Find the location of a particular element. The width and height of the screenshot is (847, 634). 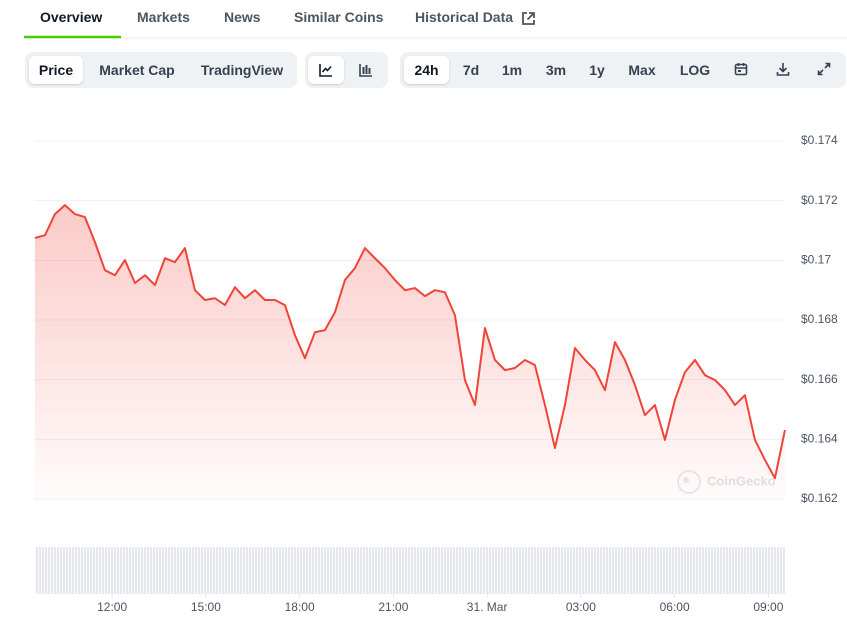

tab: Historical Data is located at coordinates (464, 17).